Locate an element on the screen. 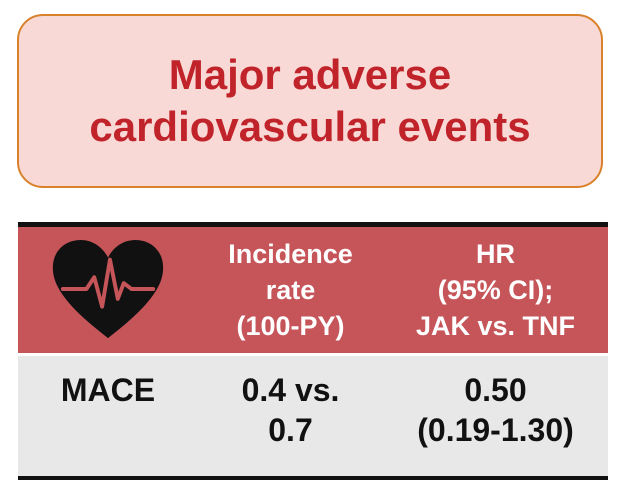 This screenshot has height=488, width=623. hr-cell: 0.50 (0.19-1.30) is located at coordinates (495, 416).